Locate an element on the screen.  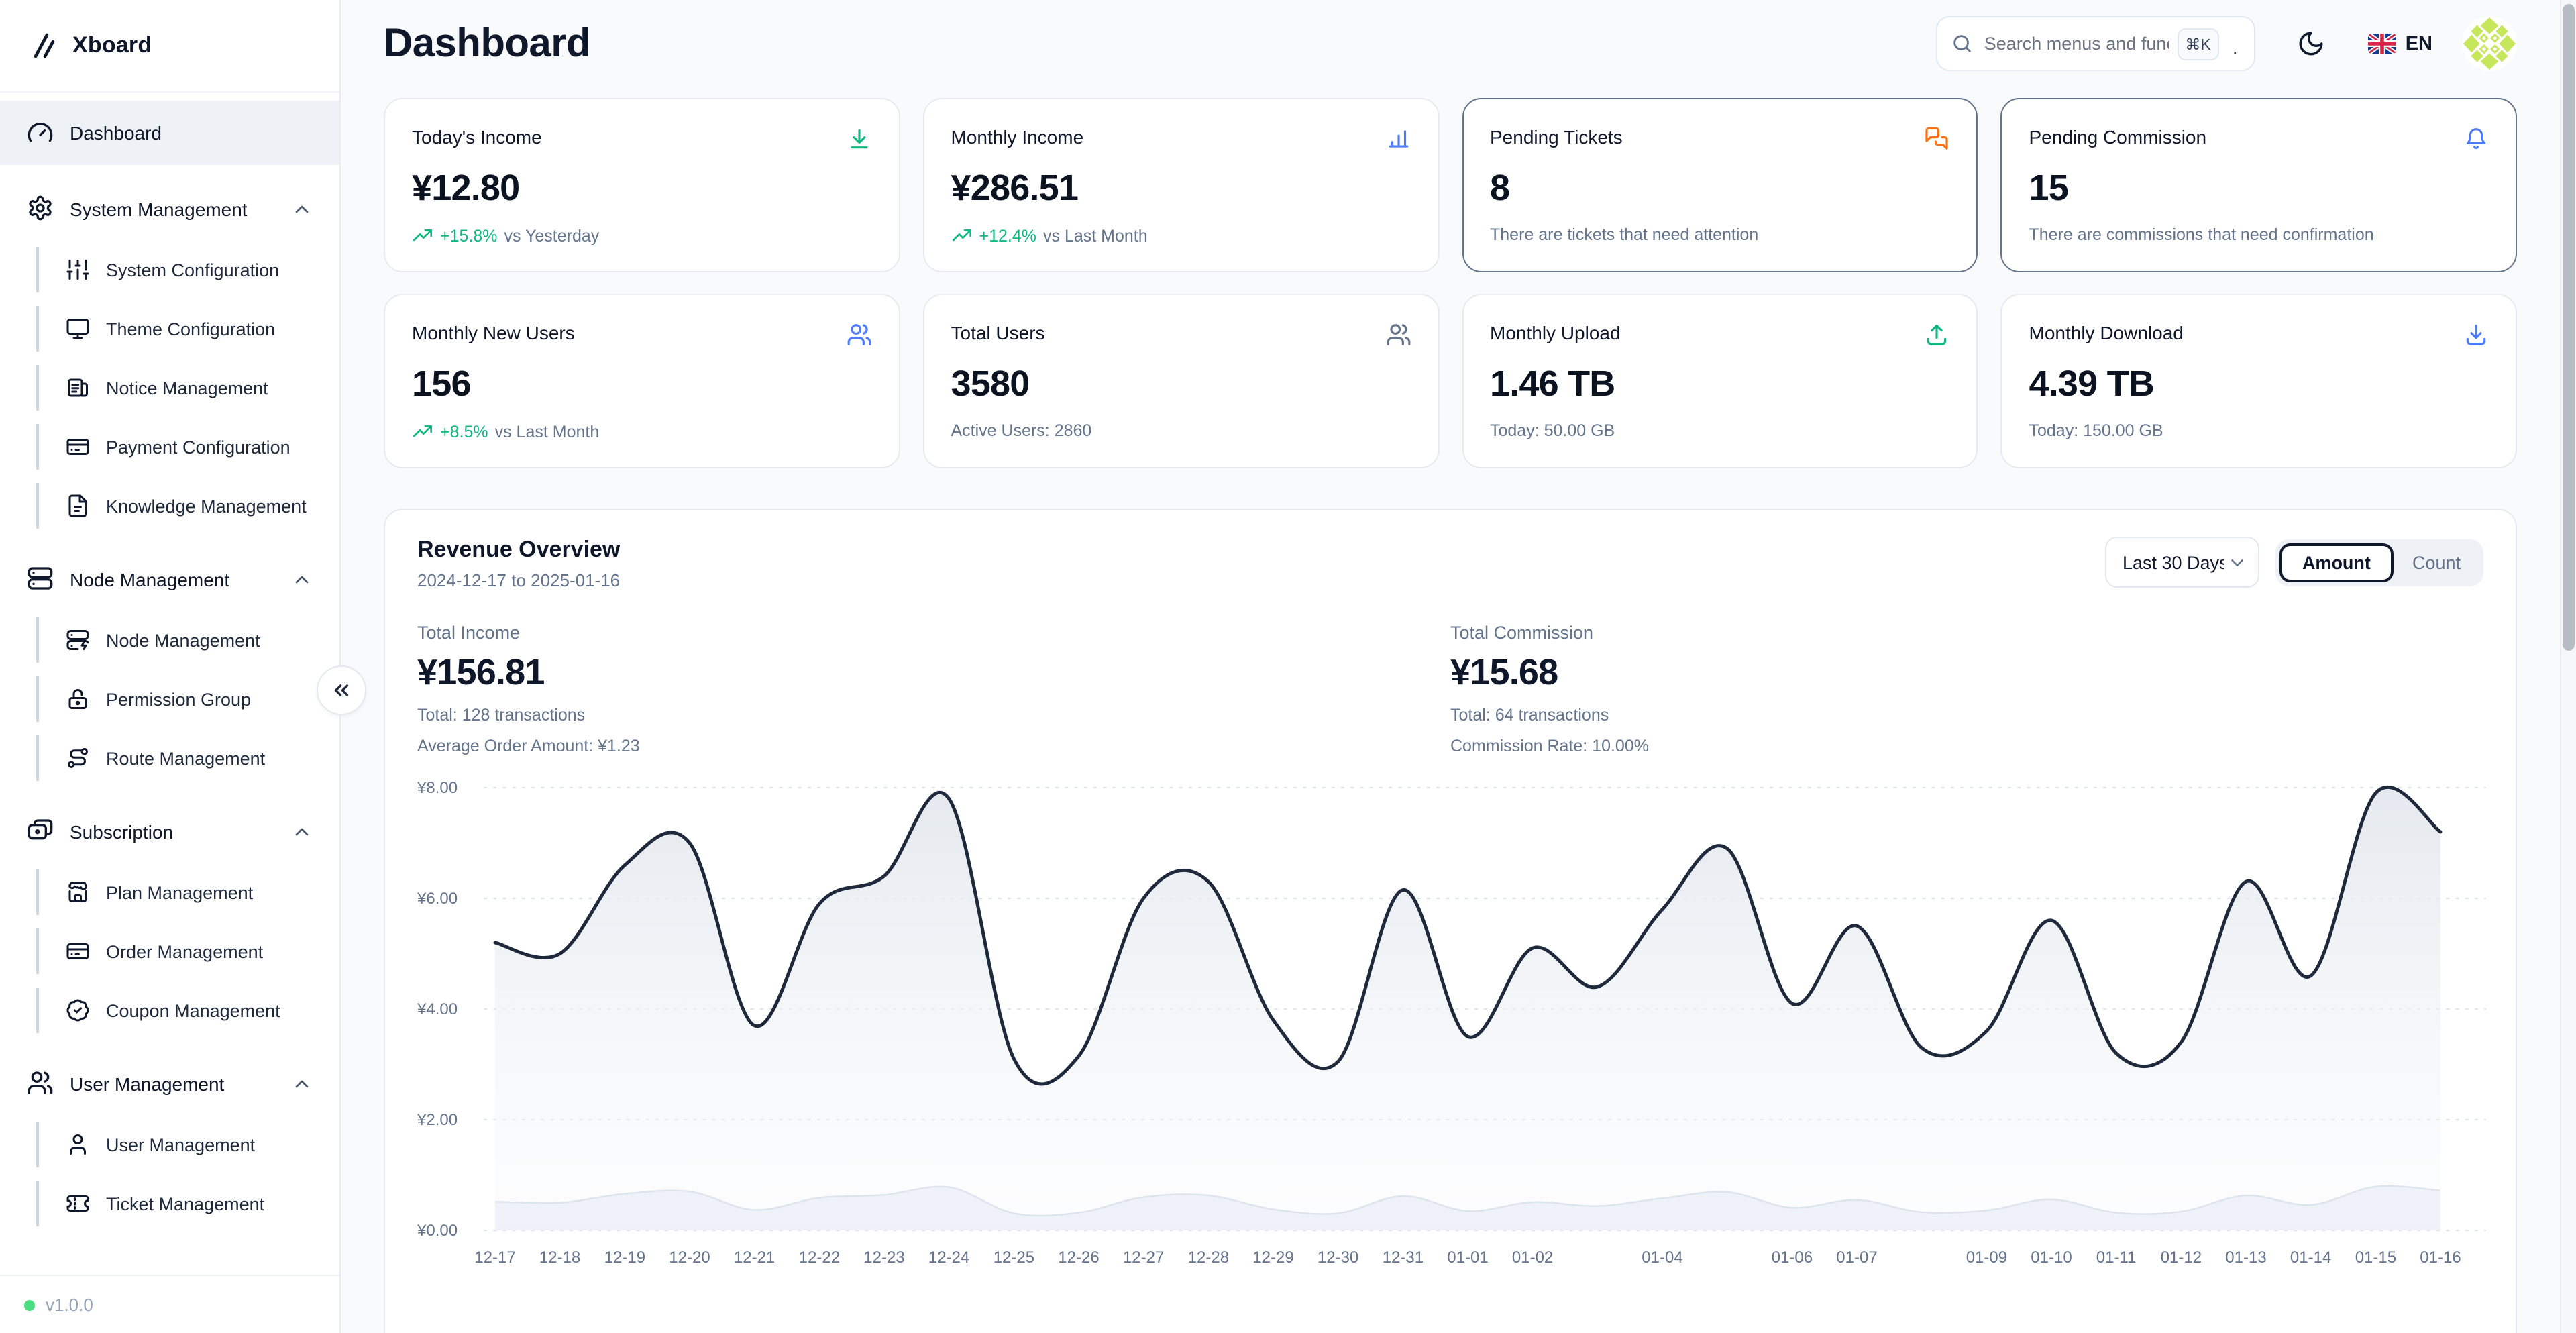
sidebar-section-header-node-management: Node Management is located at coordinates (169, 579).